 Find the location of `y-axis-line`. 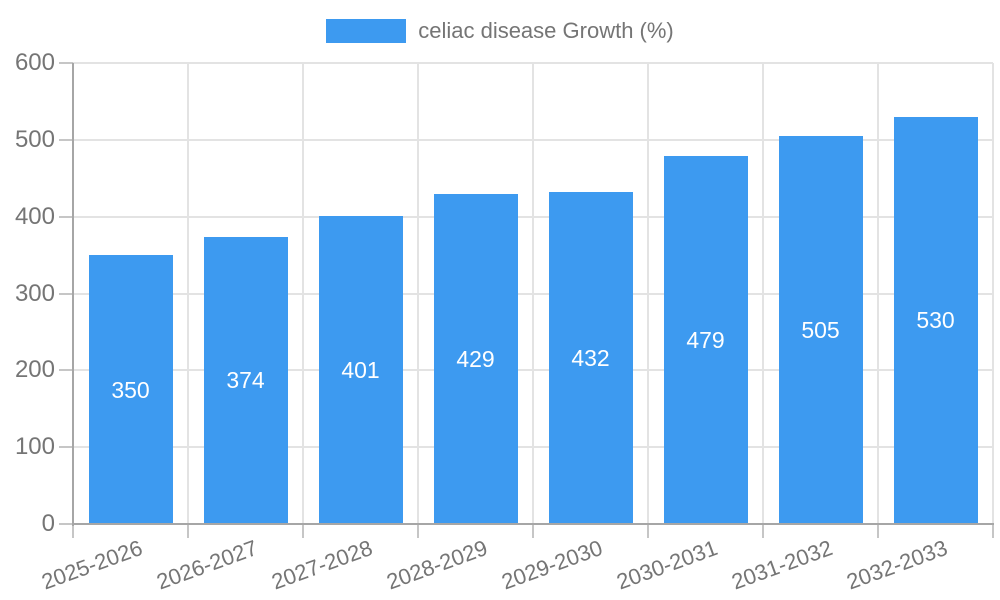

y-axis-line is located at coordinates (73, 294).